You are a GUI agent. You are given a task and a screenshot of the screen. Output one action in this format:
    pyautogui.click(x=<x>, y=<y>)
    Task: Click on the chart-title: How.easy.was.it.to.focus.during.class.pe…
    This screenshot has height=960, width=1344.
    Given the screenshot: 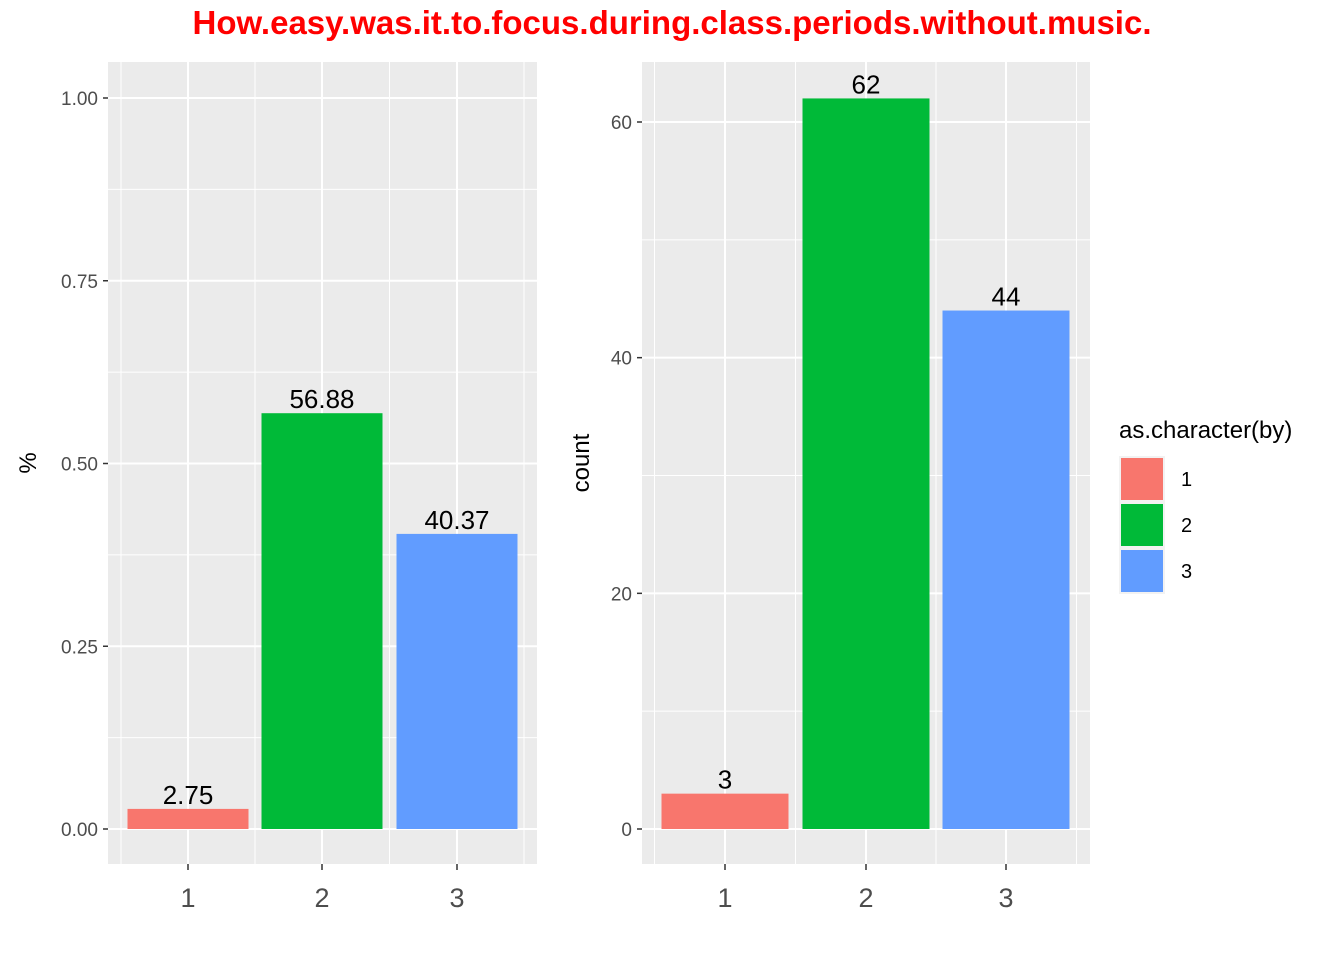 What is the action you would take?
    pyautogui.click(x=672, y=22)
    